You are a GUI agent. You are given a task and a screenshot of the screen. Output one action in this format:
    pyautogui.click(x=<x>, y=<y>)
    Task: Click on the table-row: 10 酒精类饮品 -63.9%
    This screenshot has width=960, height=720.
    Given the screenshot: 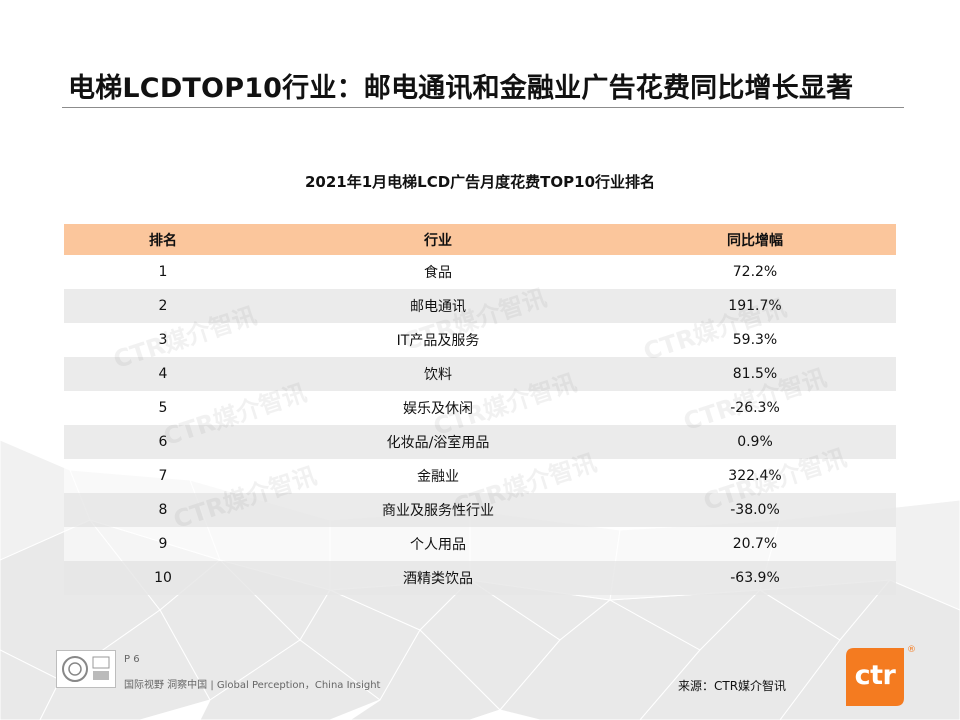 What is the action you would take?
    pyautogui.click(x=480, y=578)
    